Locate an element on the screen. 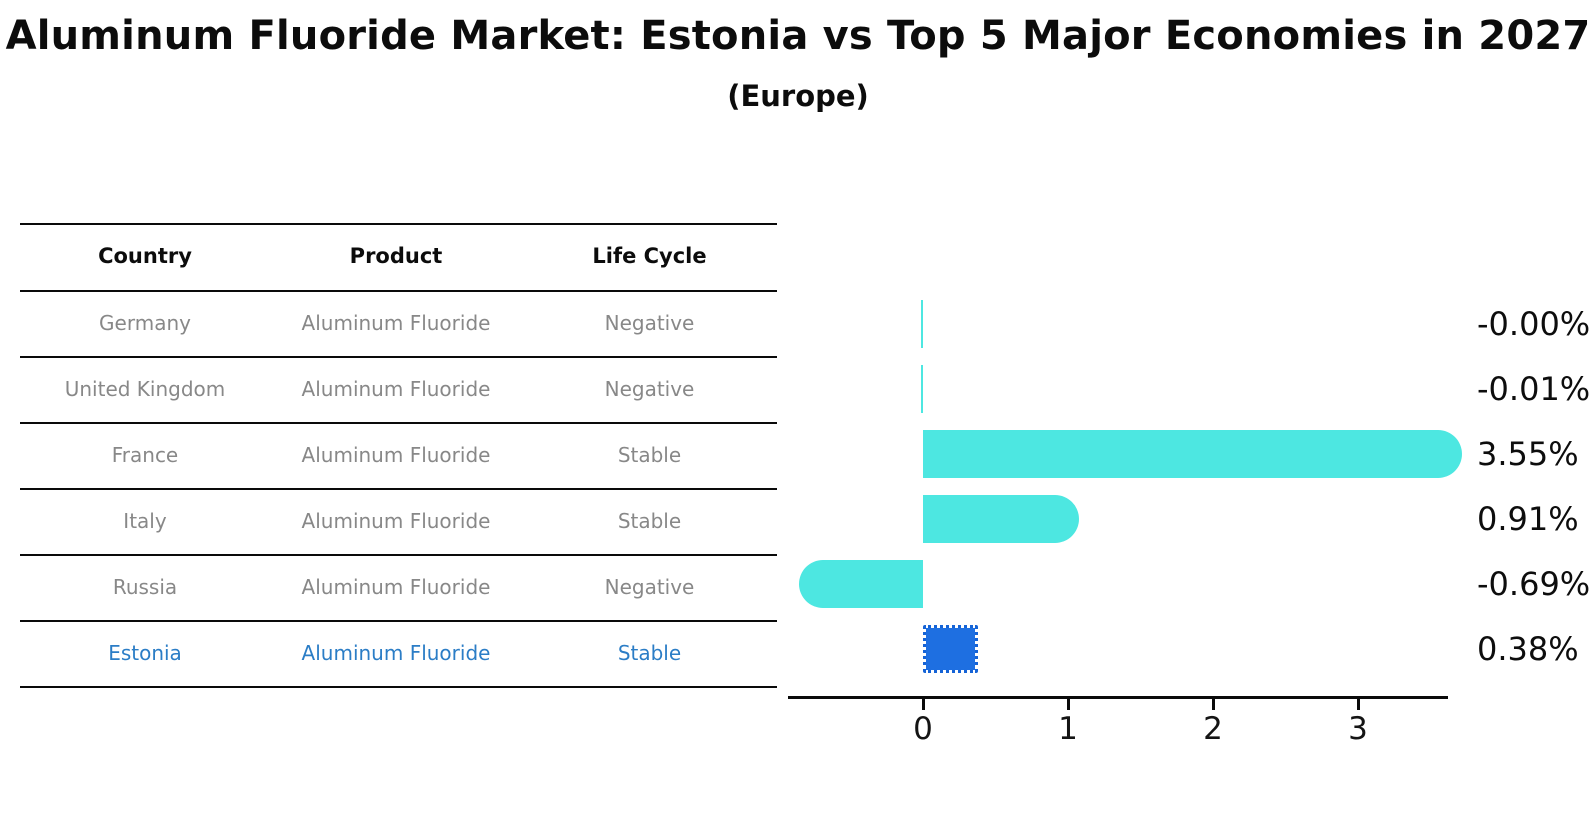  cell-country: Italy is located at coordinates (145, 521).